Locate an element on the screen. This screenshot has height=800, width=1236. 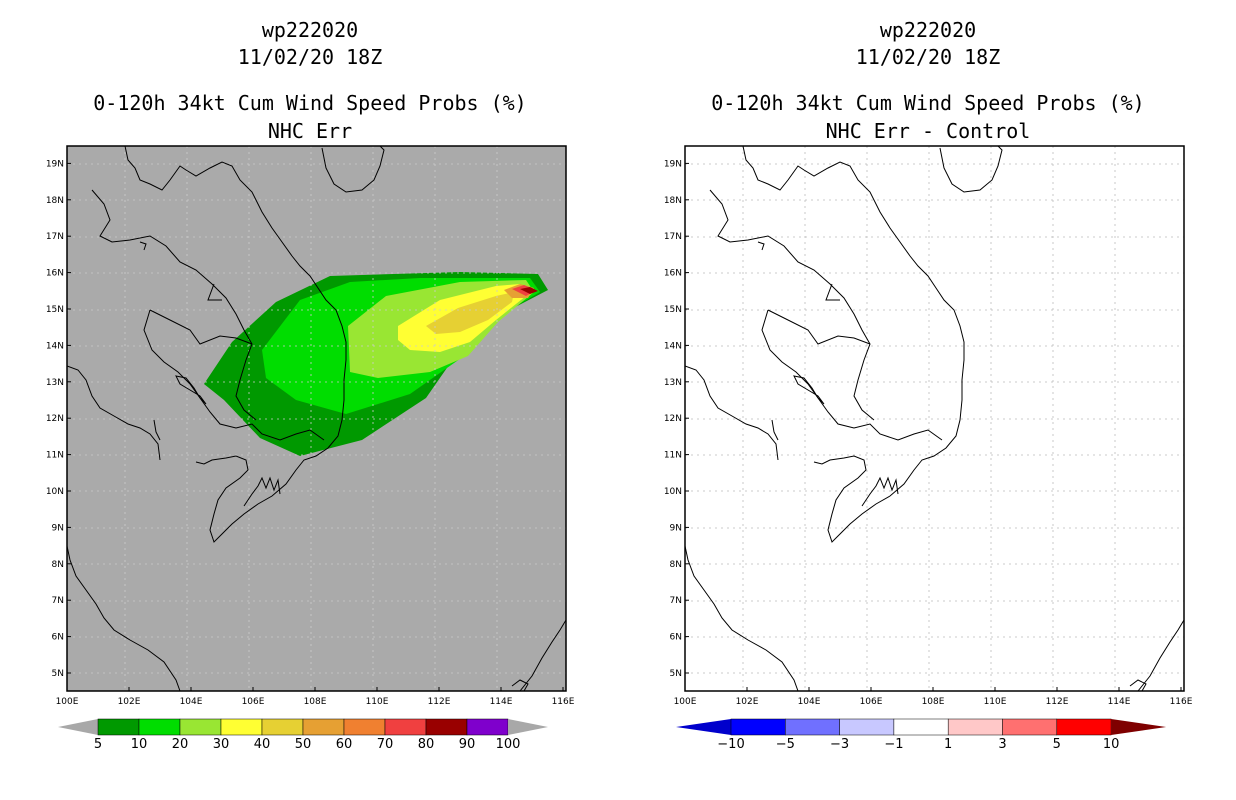
left-colorbar-over-triangle is located at coordinates (528, 727).